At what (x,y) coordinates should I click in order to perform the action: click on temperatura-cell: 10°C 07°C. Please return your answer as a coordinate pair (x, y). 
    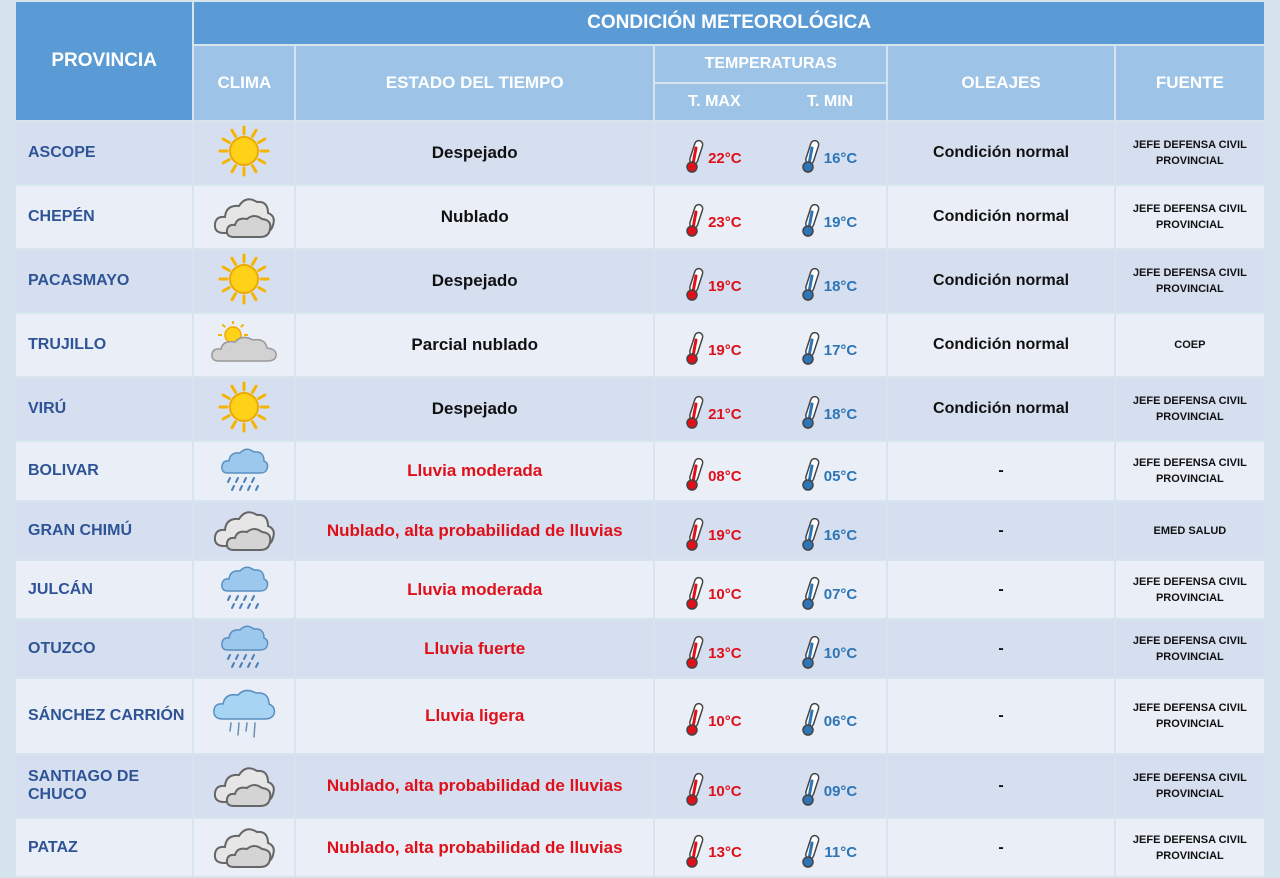
    Looking at the image, I should click on (771, 589).